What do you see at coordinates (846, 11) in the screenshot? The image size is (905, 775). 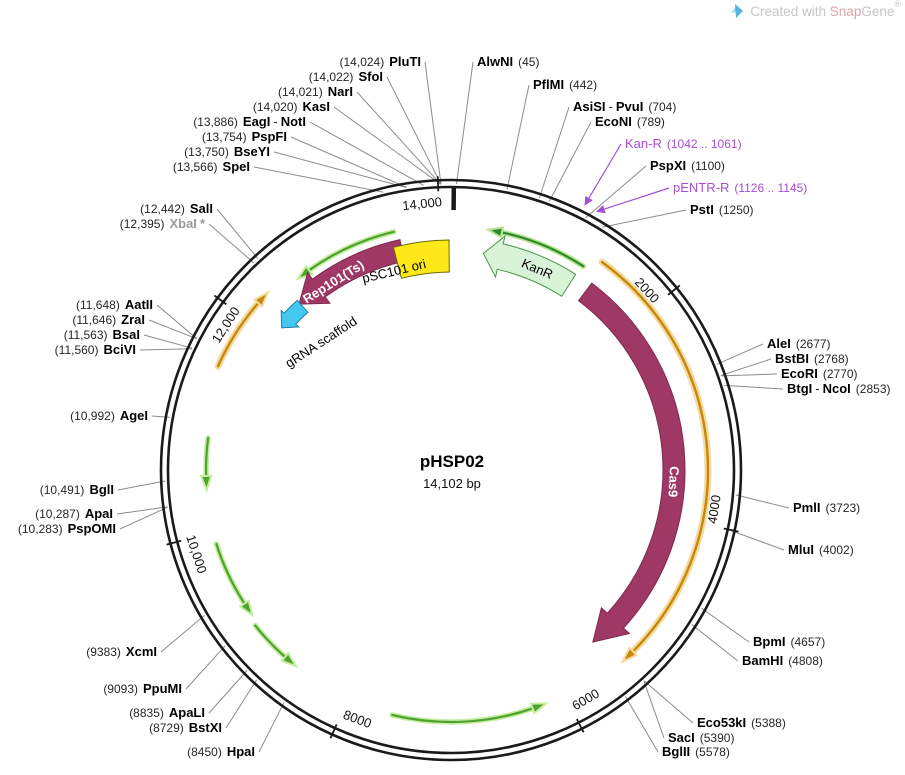 I see `watermark-brand-snap: Snap` at bounding box center [846, 11].